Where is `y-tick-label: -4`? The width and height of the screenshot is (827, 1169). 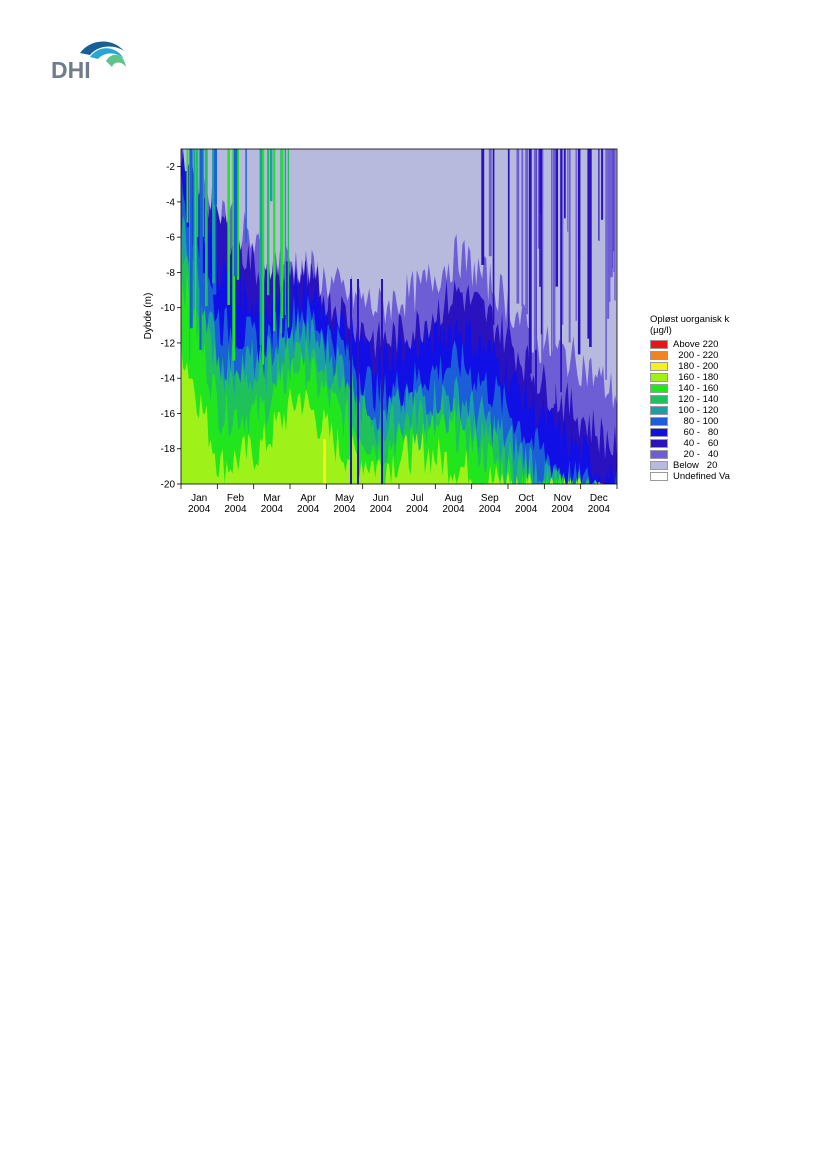
y-tick-label: -4 is located at coordinates (170, 202).